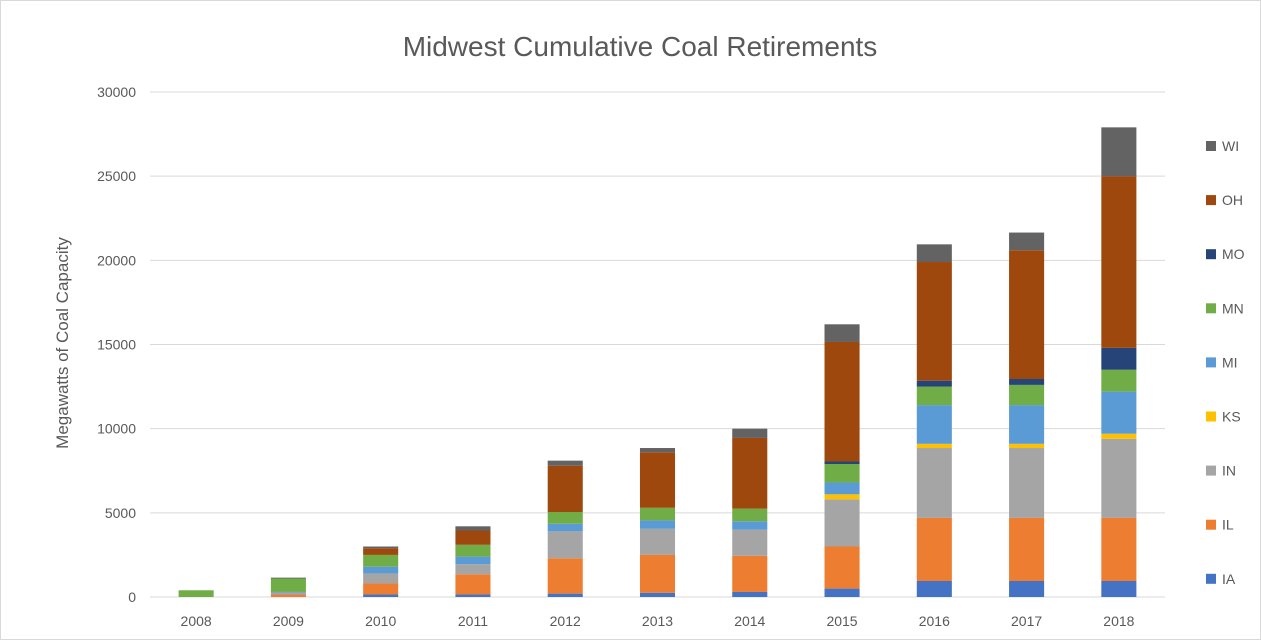 This screenshot has height=640, width=1261. Describe the element at coordinates (750, 433) in the screenshot. I see `bar-wi-2014` at that location.